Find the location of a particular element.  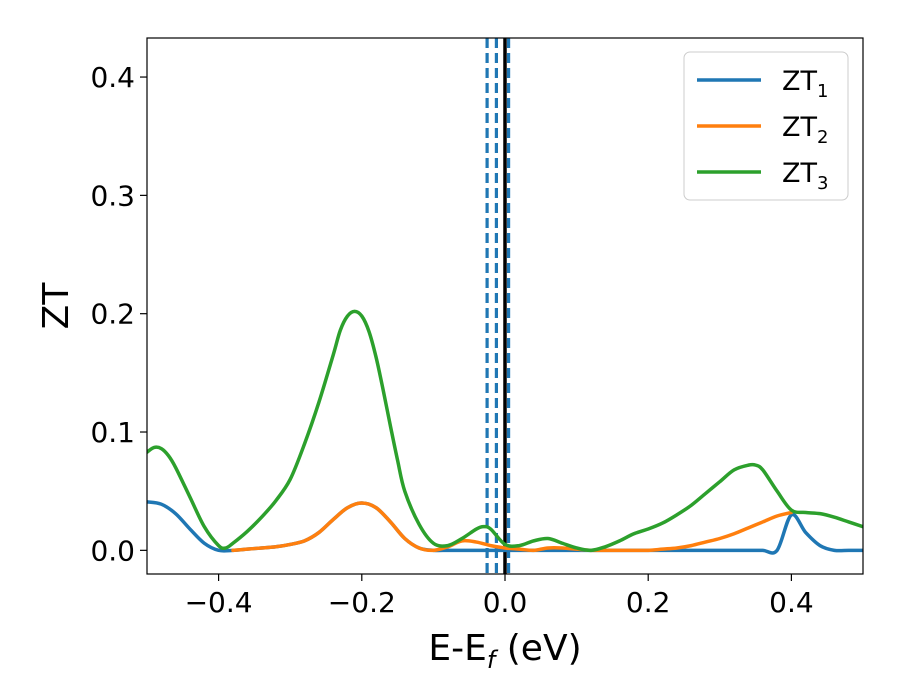

x-tick-label: 0.4 is located at coordinates (791, 602).